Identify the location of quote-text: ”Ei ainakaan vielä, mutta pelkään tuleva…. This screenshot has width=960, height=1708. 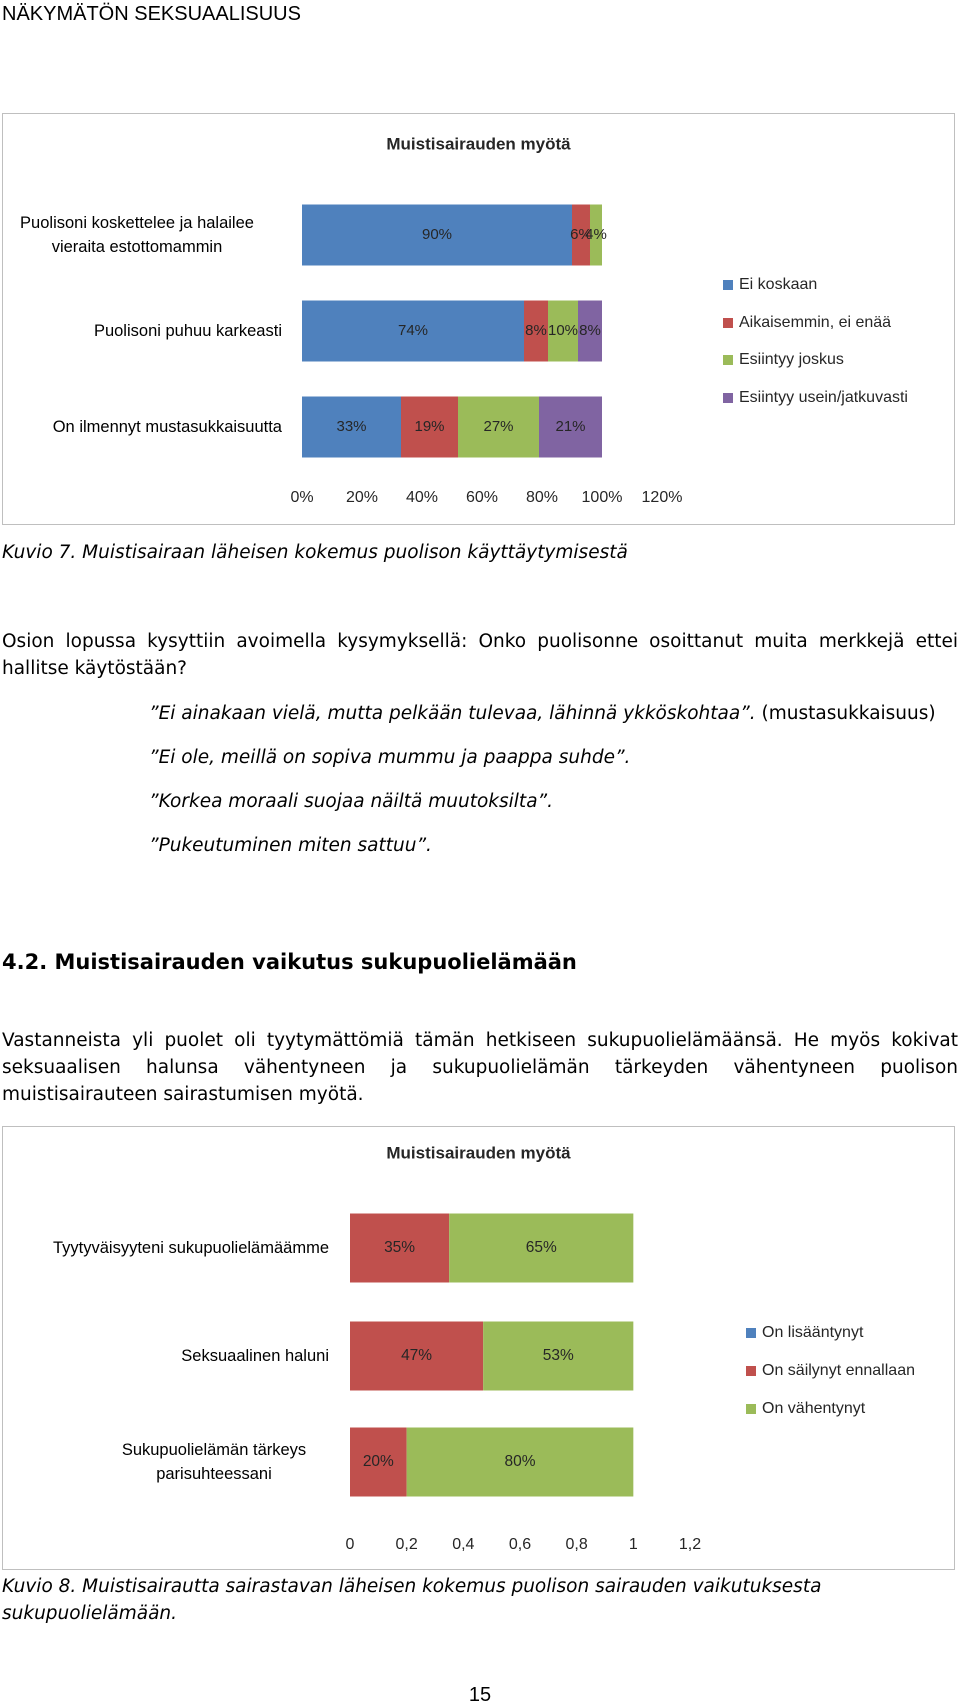
(452, 713).